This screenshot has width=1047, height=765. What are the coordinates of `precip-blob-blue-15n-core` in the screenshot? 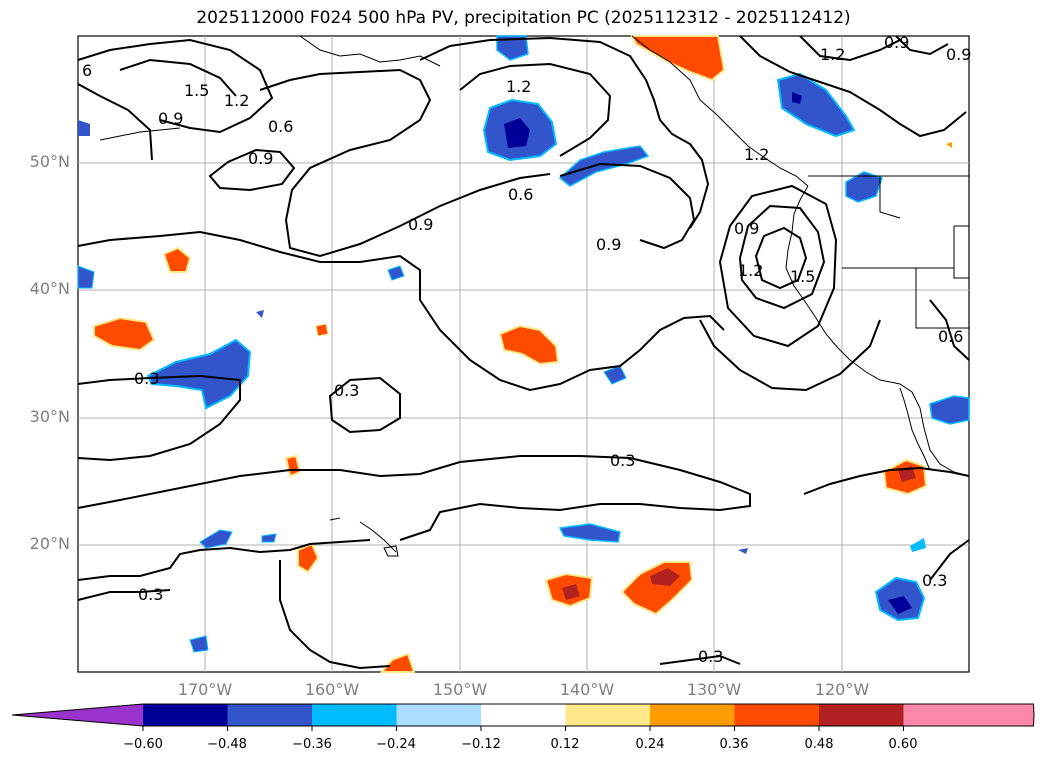 It's located at (900, 605).